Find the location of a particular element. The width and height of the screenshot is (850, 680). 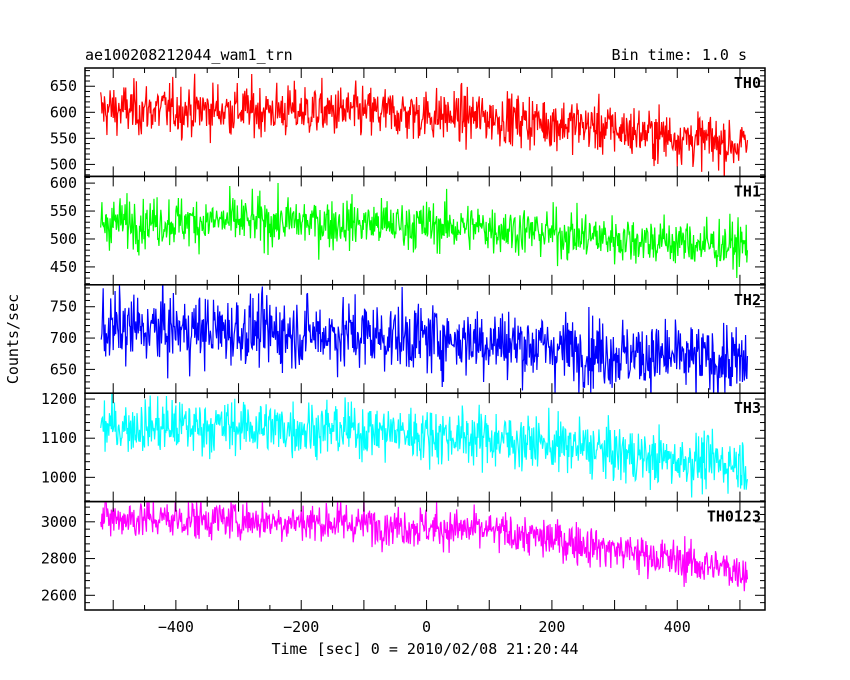

x-tick-label: −400 is located at coordinates (176, 627).